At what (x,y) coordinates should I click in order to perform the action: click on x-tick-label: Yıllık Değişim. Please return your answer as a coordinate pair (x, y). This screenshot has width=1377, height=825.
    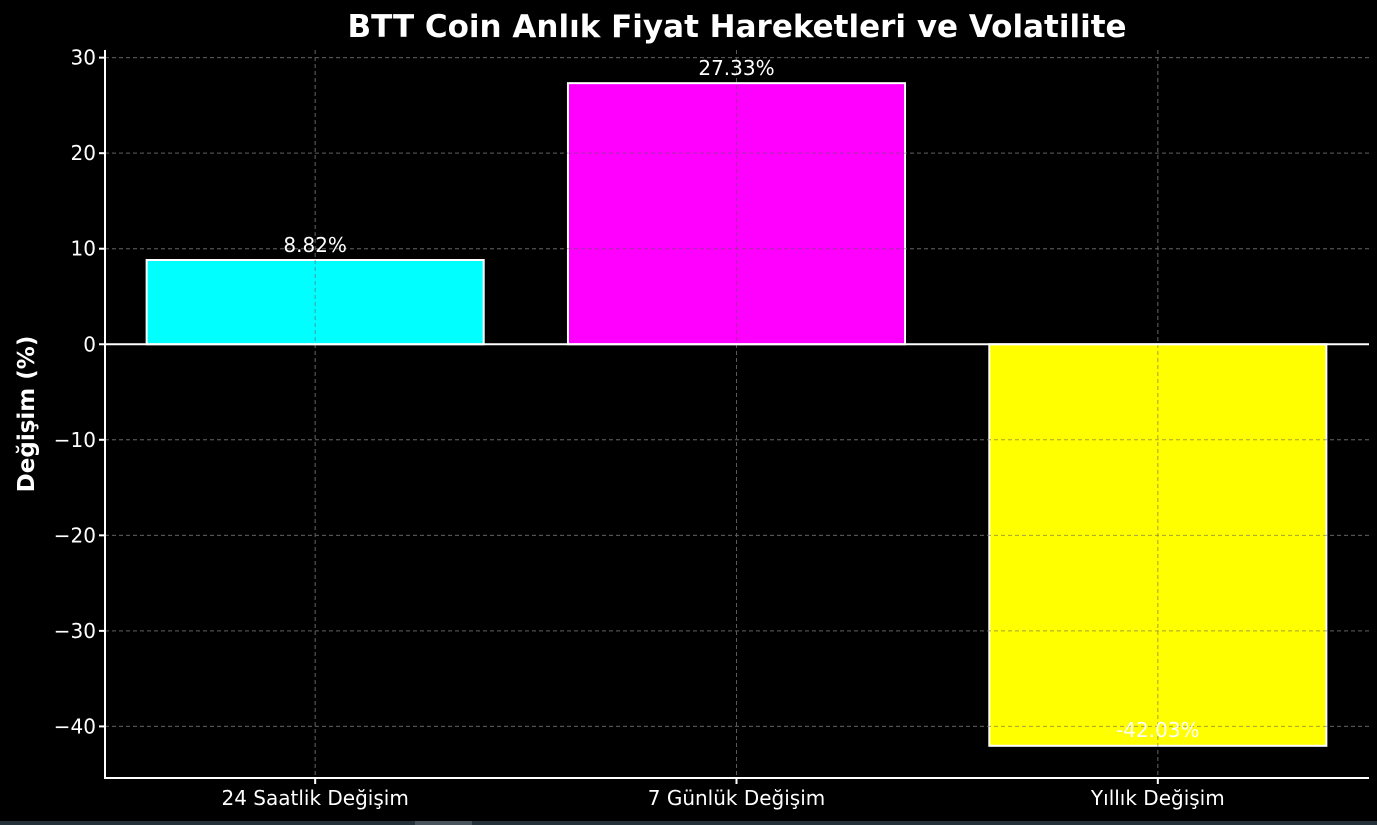
    Looking at the image, I should click on (1157, 798).